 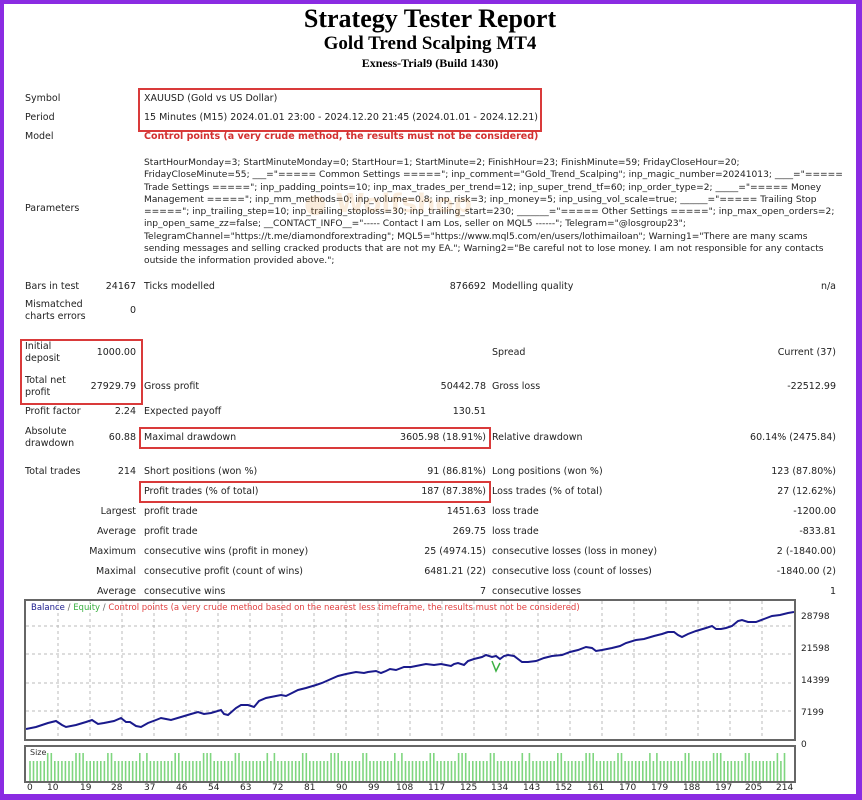 I want to click on ticks-value: 876692, so click(x=467, y=286).